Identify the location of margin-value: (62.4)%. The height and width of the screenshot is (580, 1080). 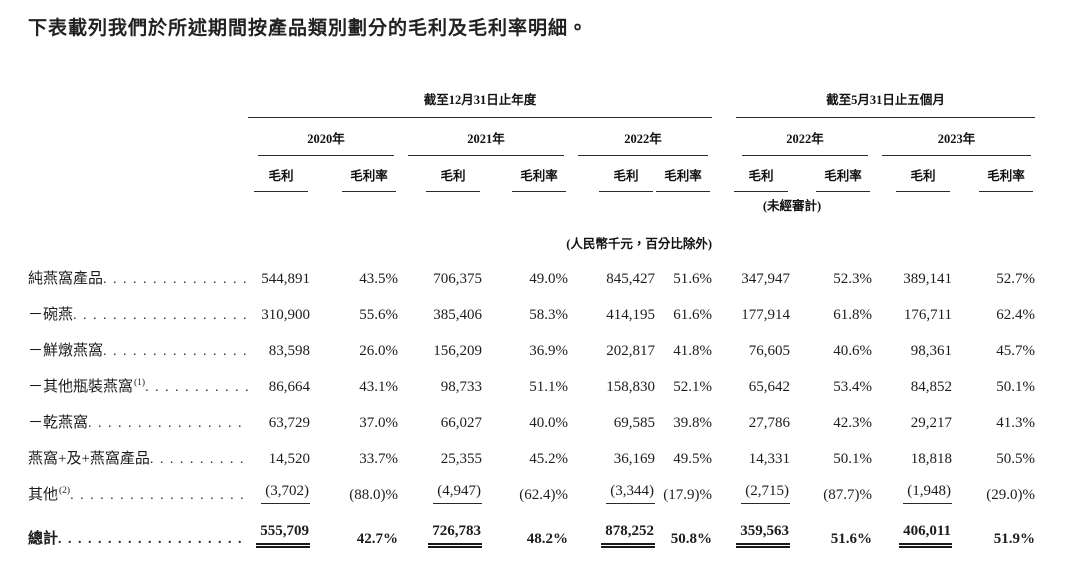
(543, 495).